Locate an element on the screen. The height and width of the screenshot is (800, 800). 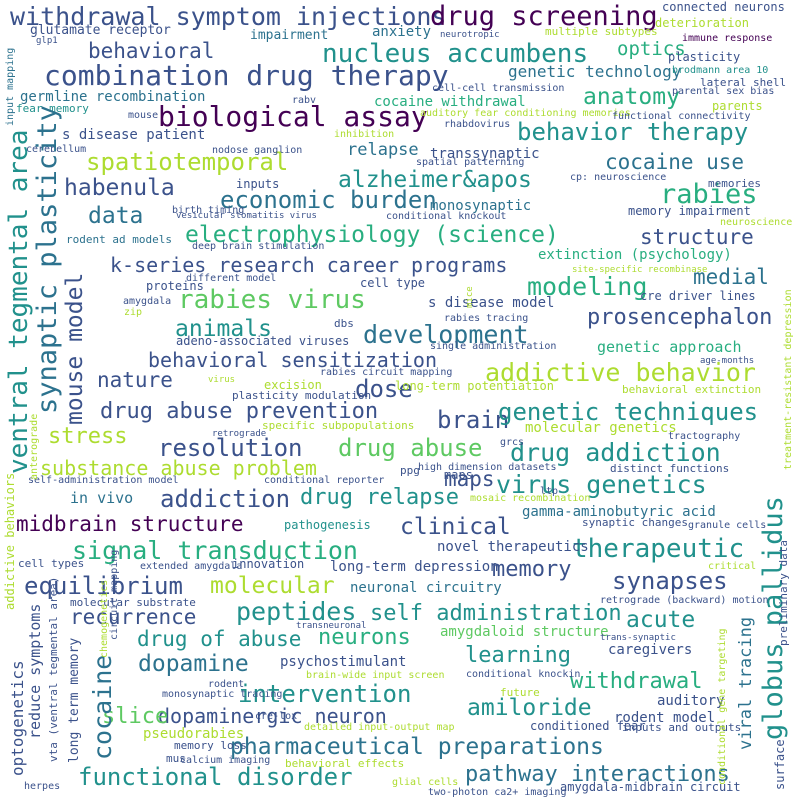
word: brain is located at coordinates (473, 420).